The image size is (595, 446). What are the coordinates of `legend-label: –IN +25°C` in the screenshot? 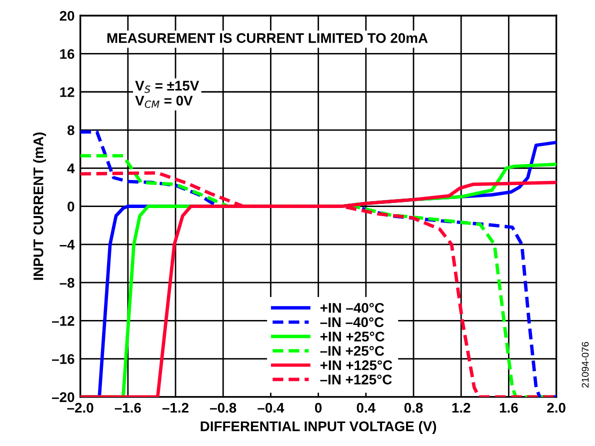 It's located at (352, 351).